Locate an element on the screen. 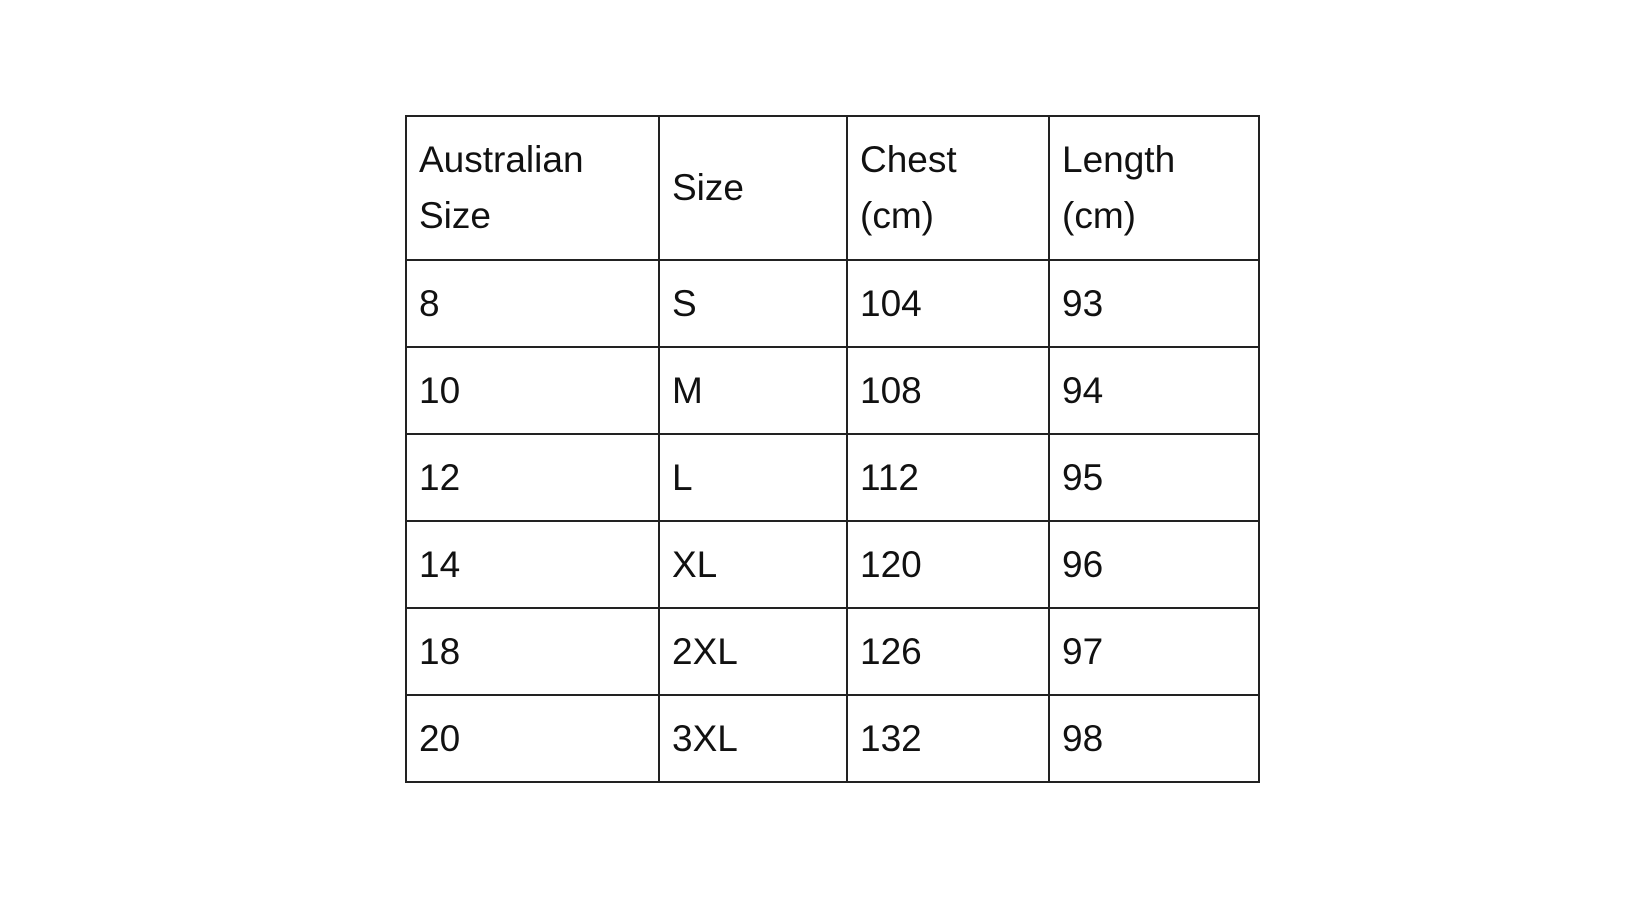 Image resolution: width=1640 pixels, height=924 pixels. header-chest: Chest (cm) is located at coordinates (948, 188).